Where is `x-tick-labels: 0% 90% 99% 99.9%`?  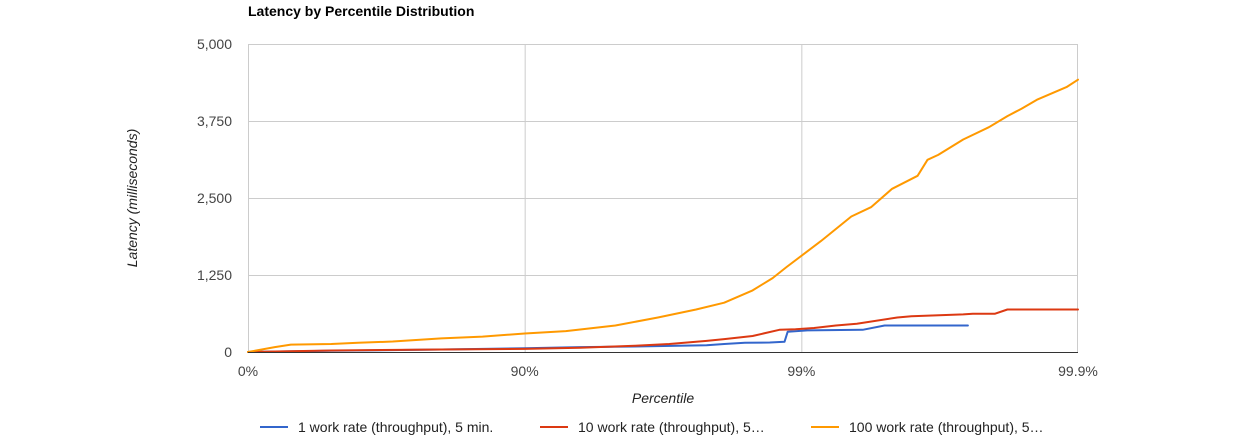
x-tick-labels: 0% 90% 99% 99.9% is located at coordinates (668, 371).